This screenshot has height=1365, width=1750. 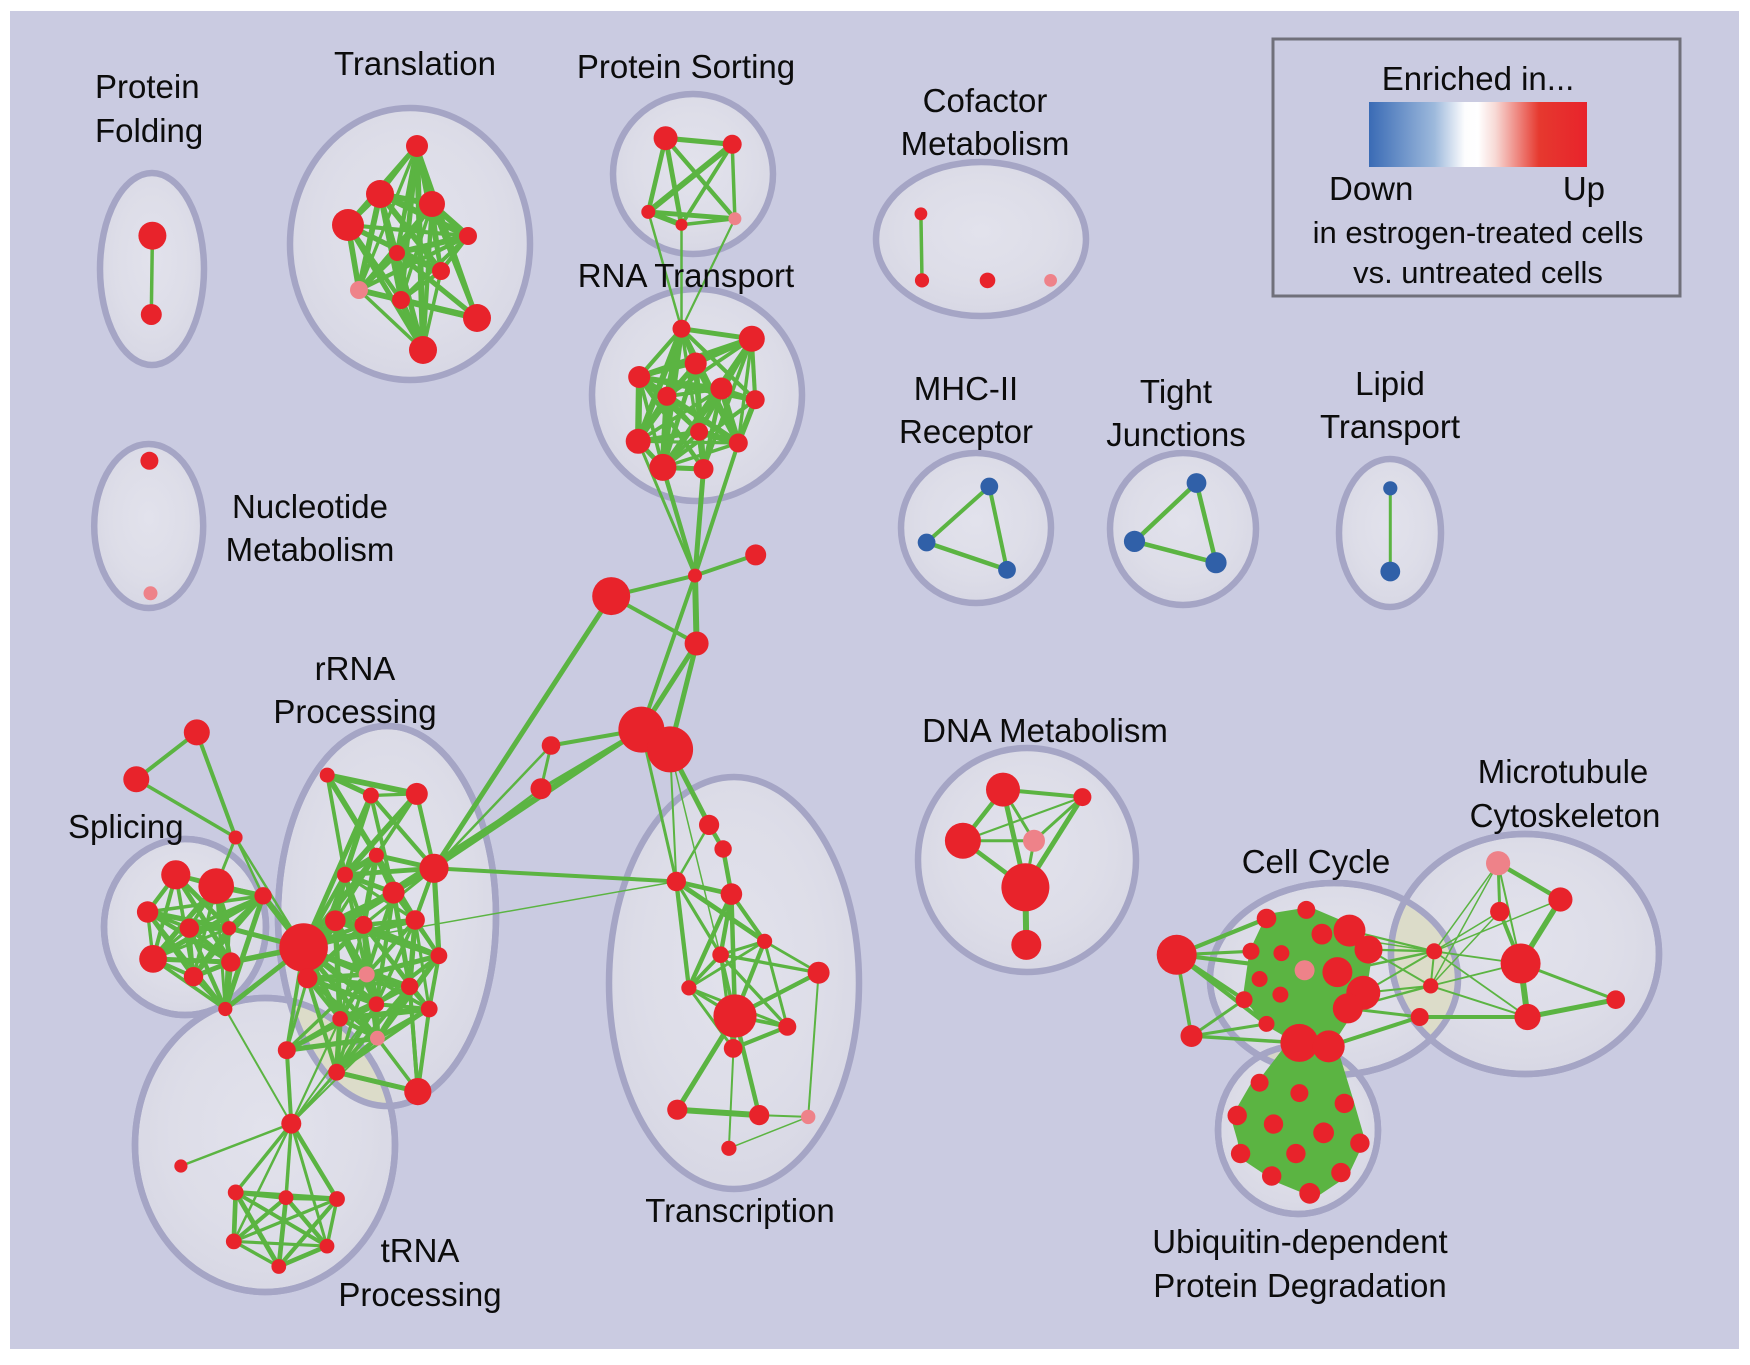 I want to click on svg-text: Nucleotide, so click(x=310, y=506).